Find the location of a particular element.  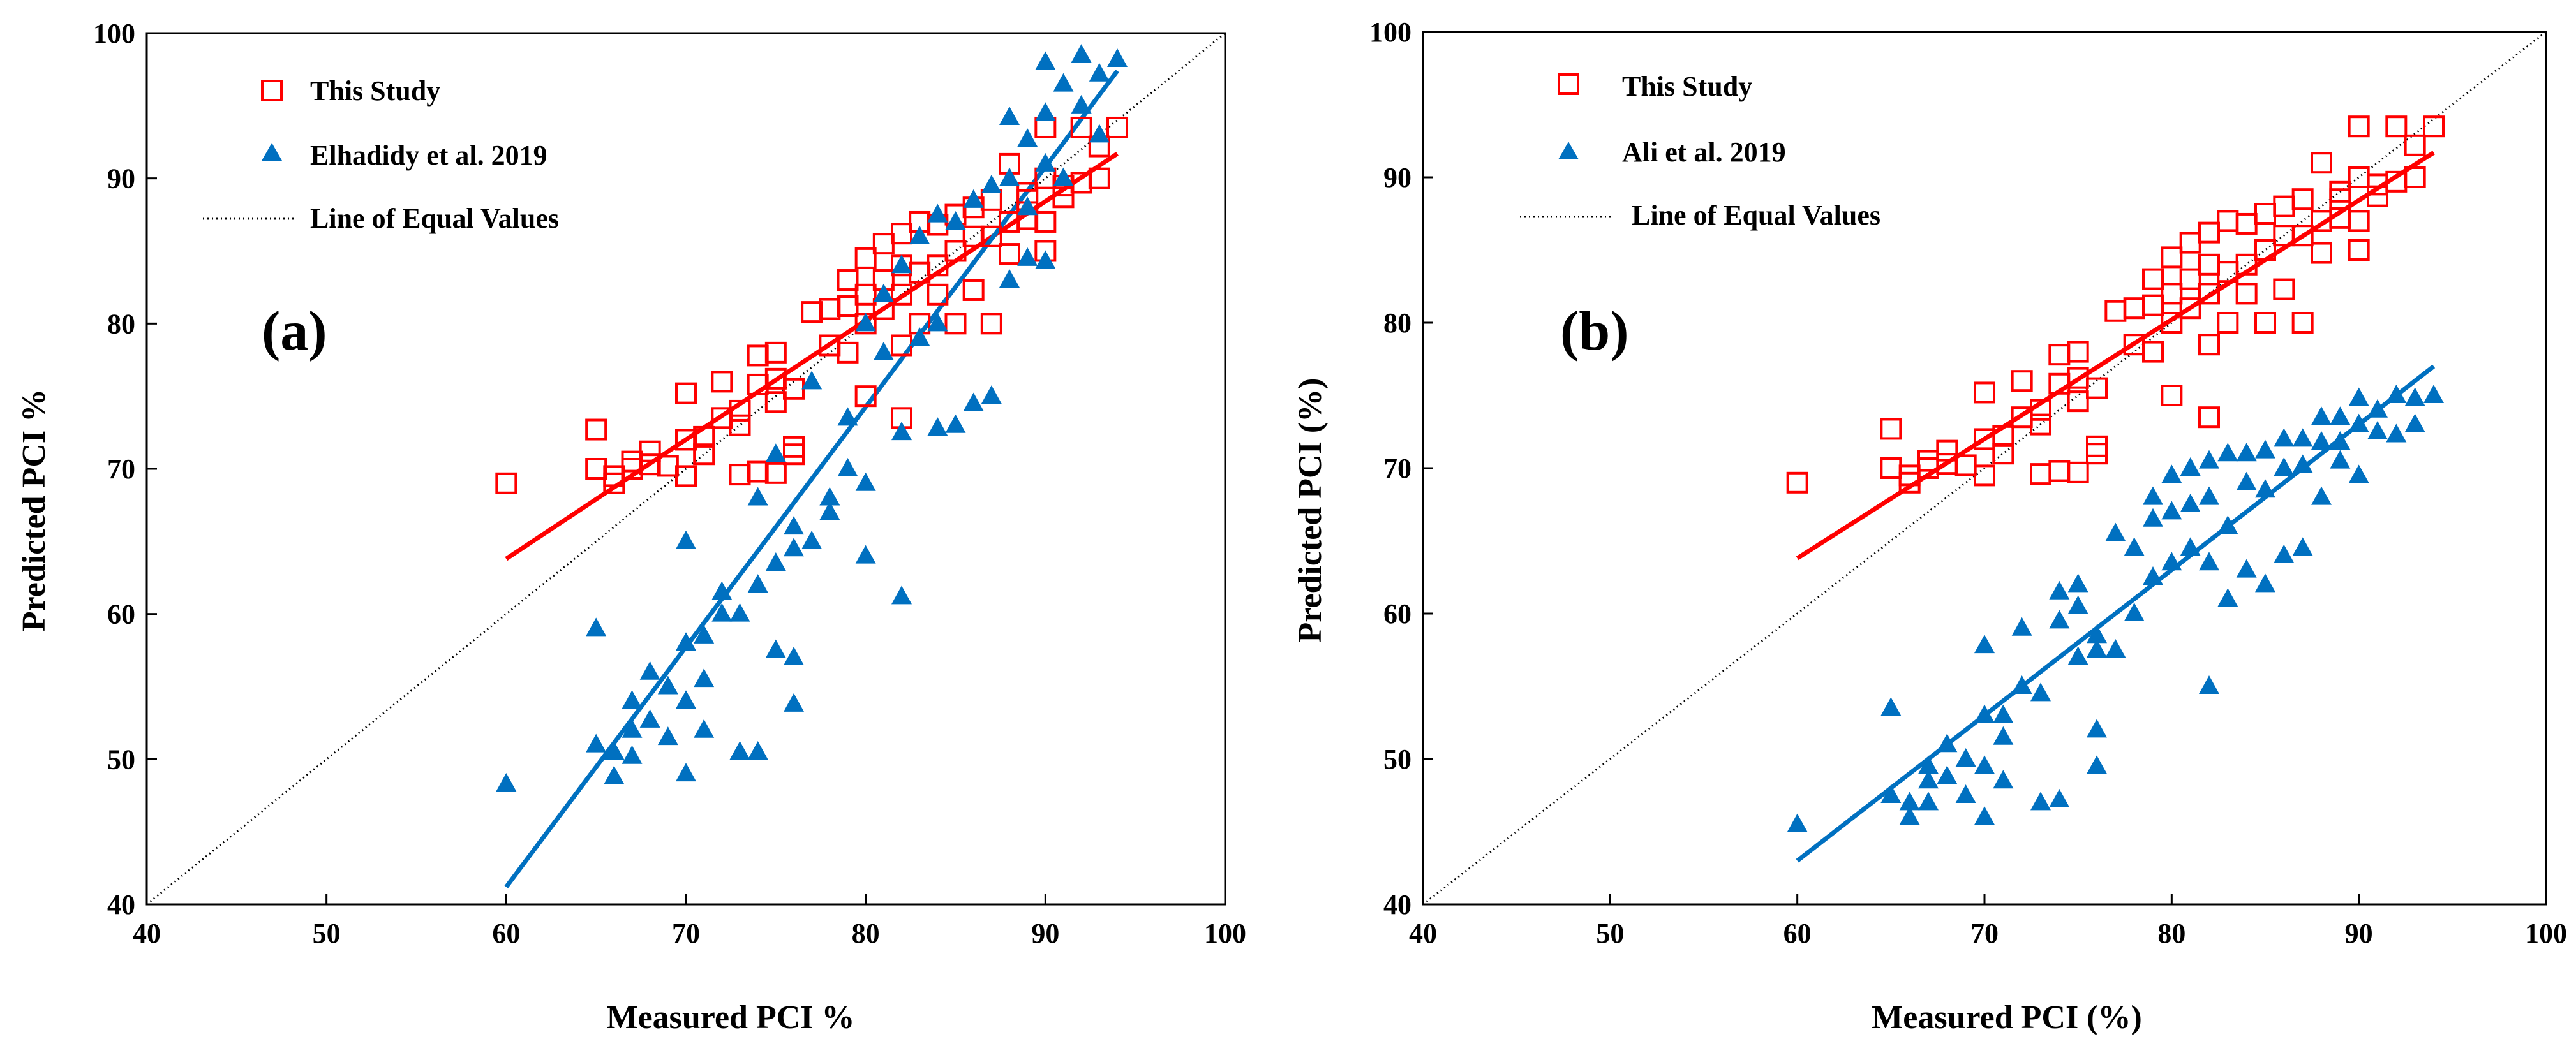

legend-label-this-study-b: This Study is located at coordinates (1687, 86).